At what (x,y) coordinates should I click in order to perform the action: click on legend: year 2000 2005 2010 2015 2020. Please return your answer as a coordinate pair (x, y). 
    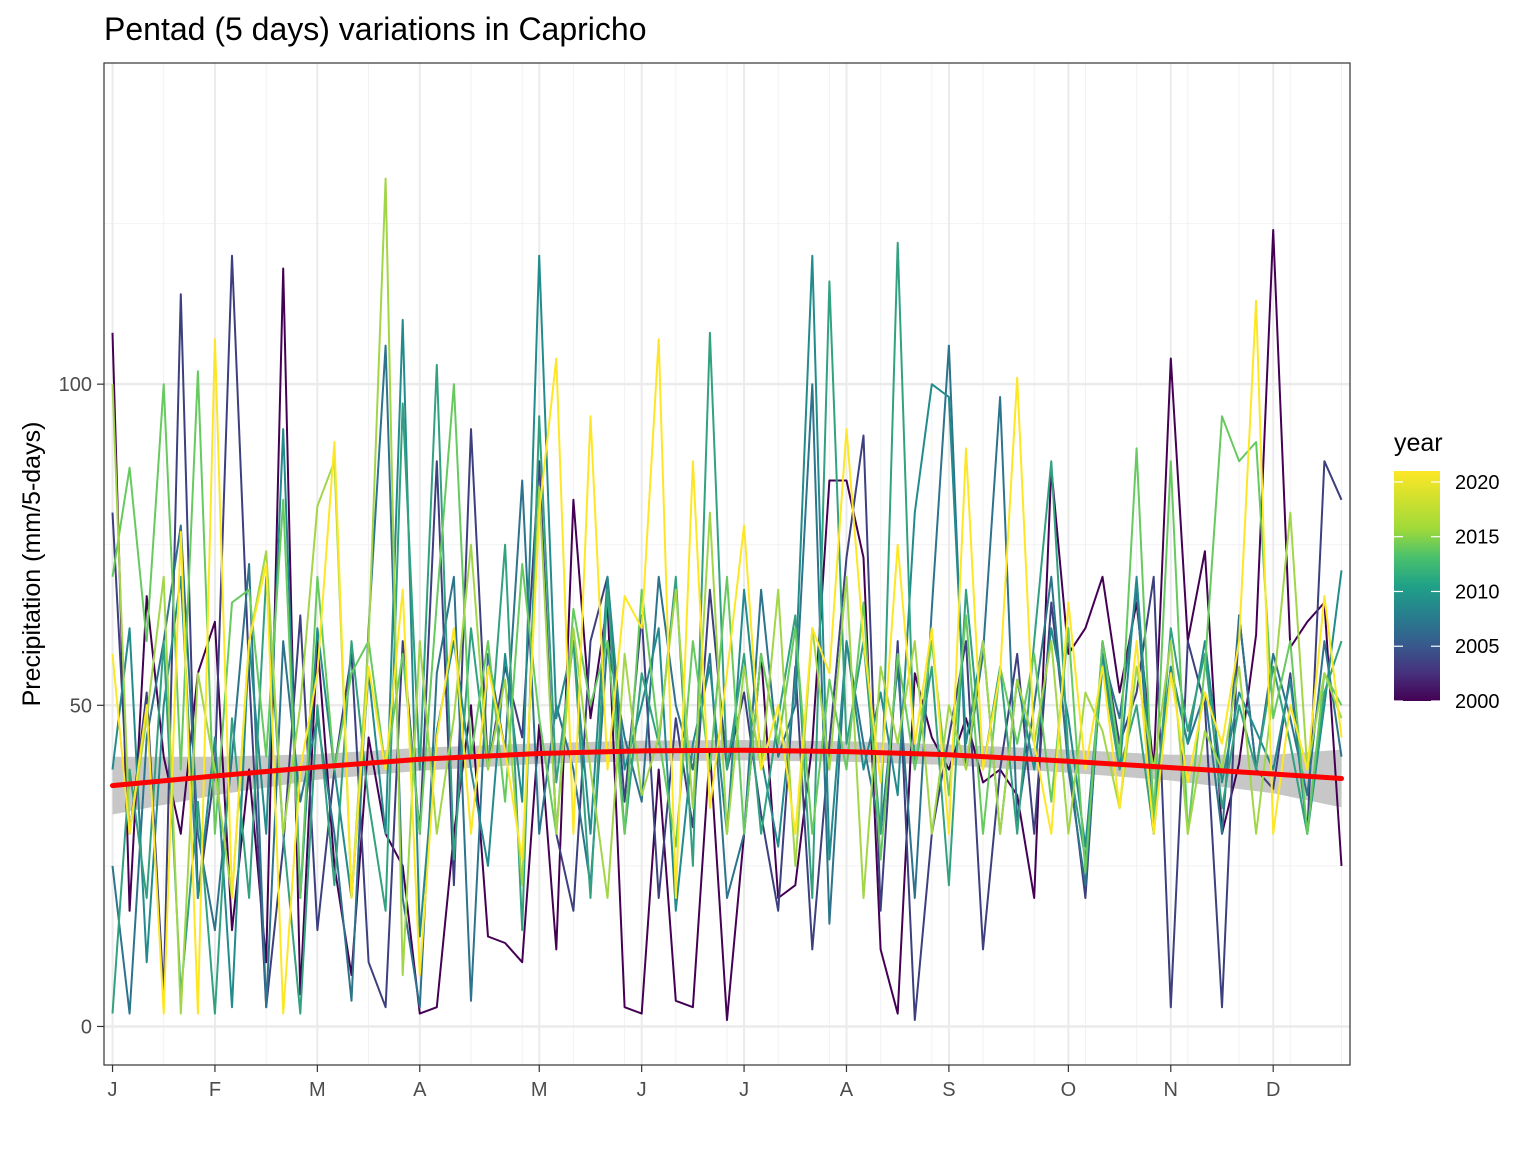
    Looking at the image, I should click on (1447, 571).